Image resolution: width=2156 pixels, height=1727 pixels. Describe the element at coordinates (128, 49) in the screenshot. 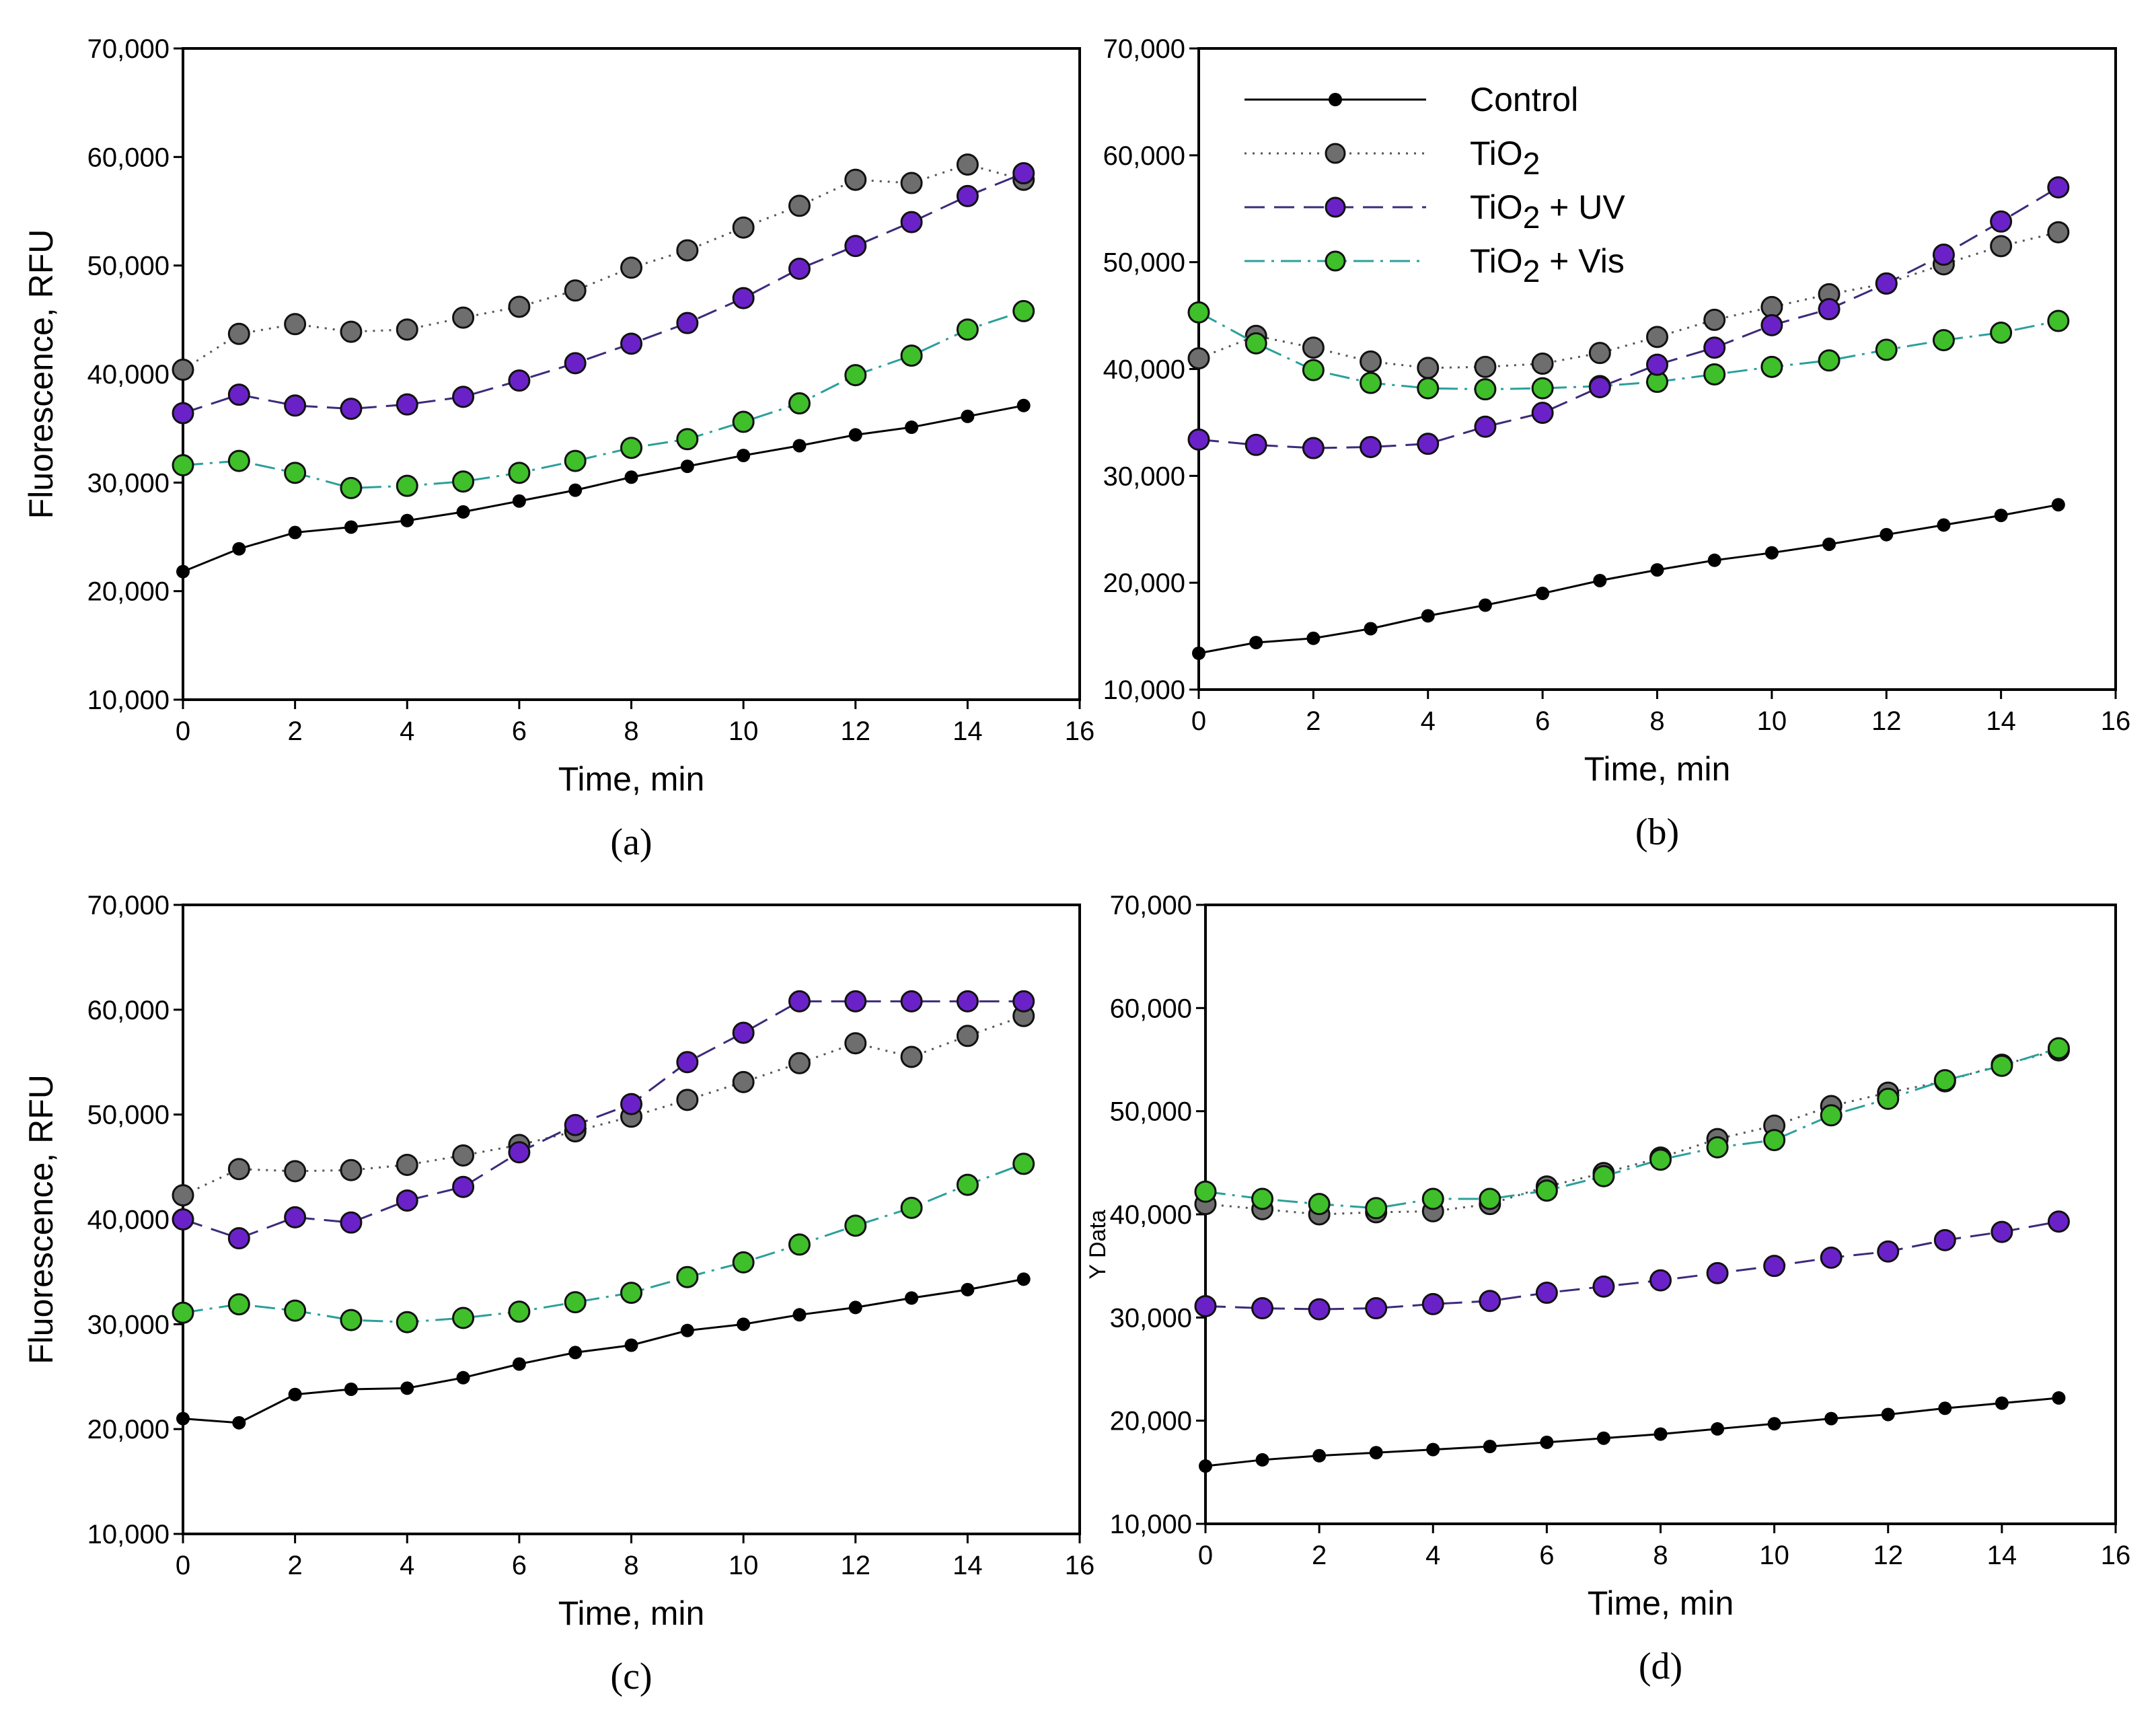

I see `chart-a-y-tick-label: 70,000` at that location.